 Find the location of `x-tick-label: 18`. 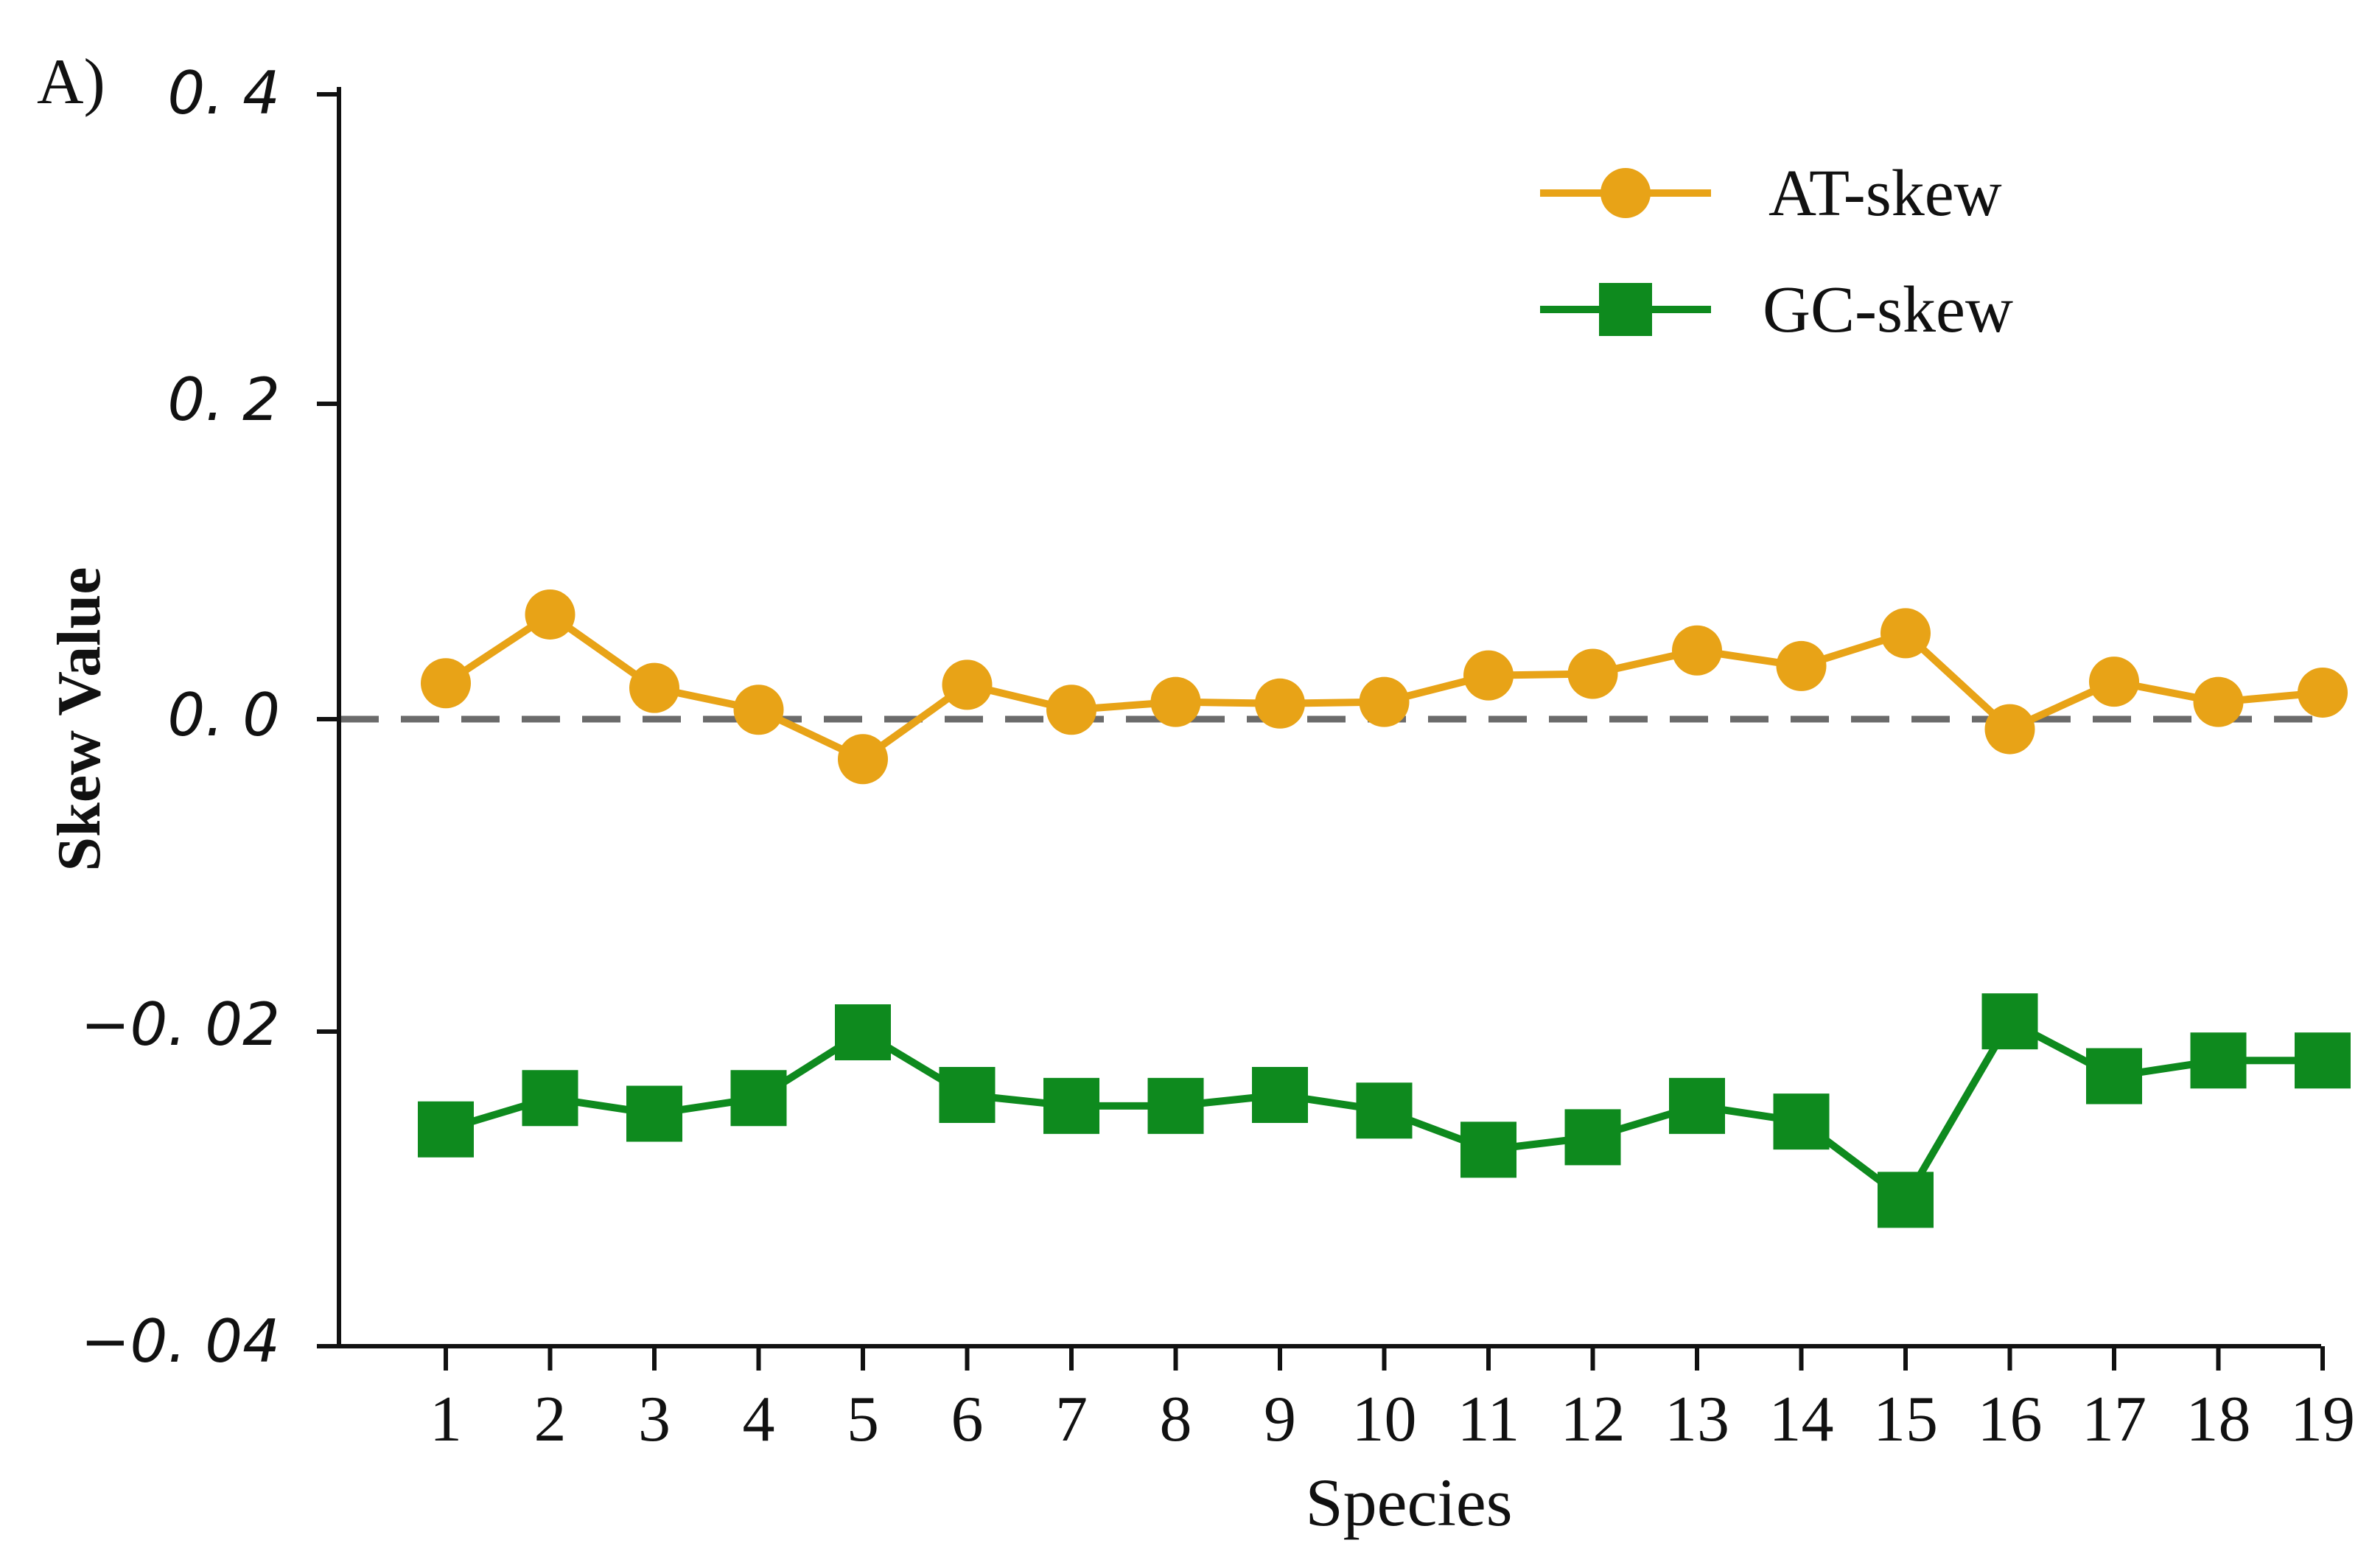

x-tick-label: 18 is located at coordinates (2218, 1419).